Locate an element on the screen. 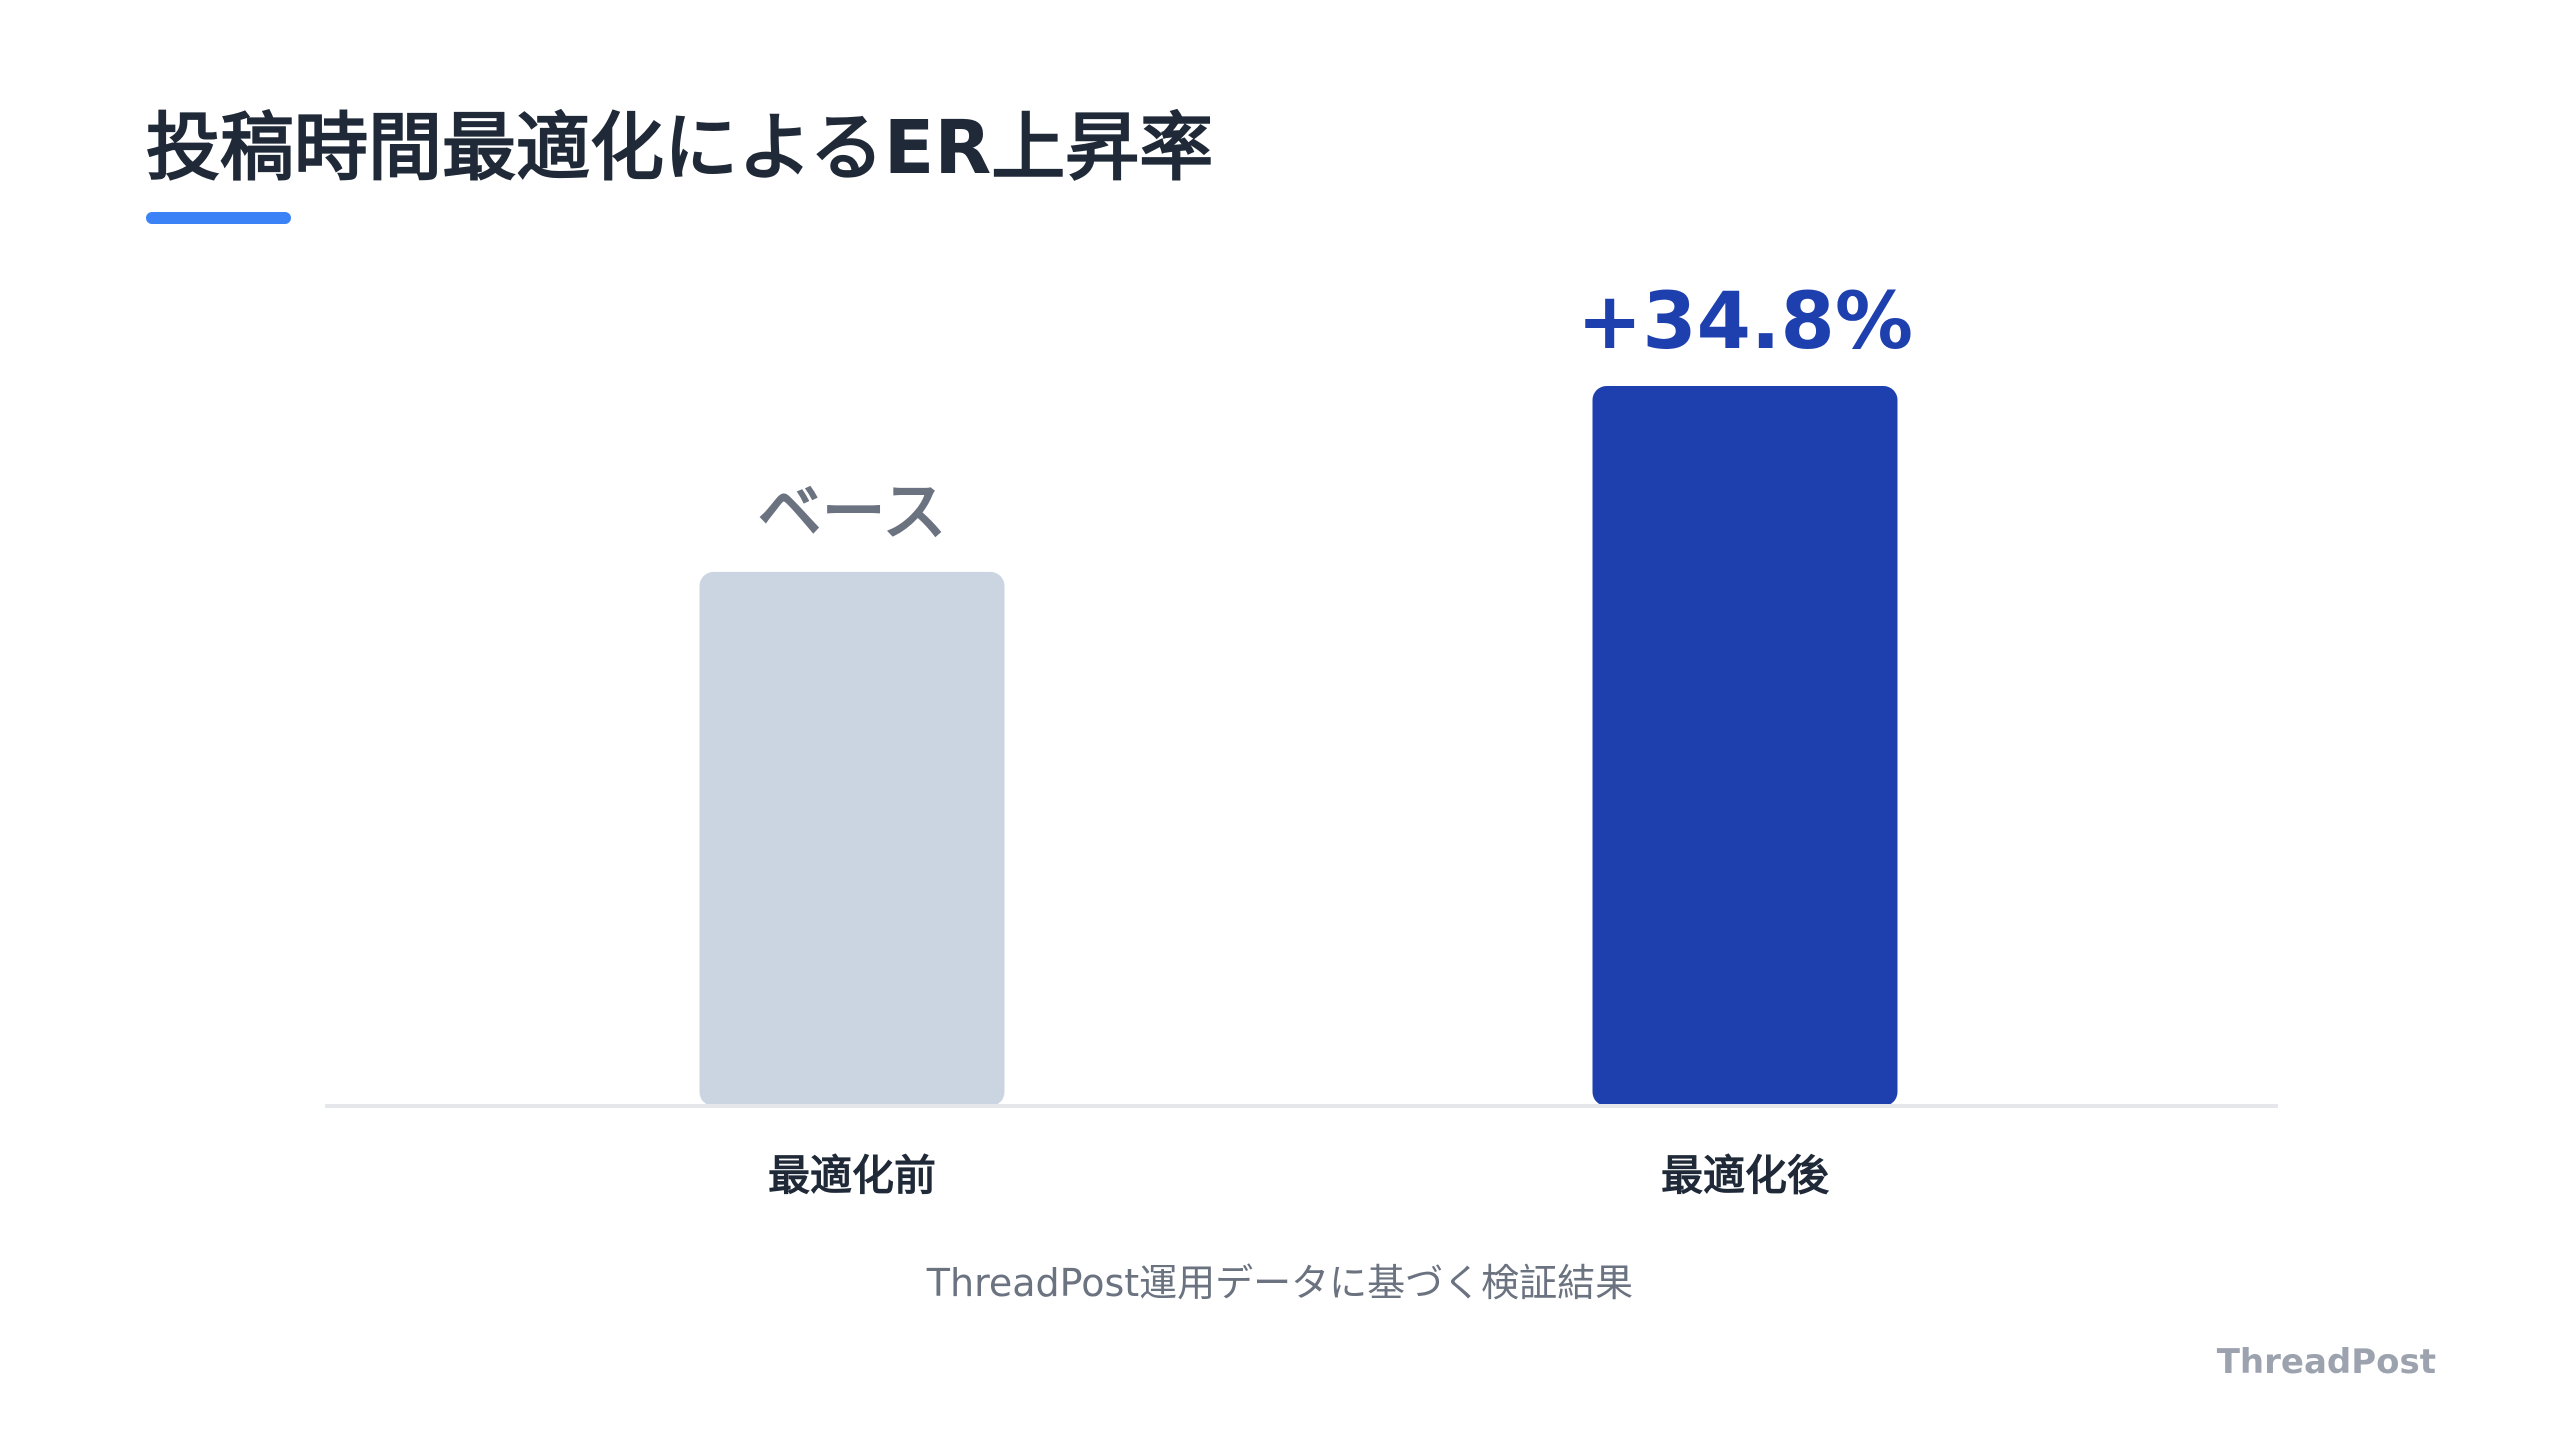 Image resolution: width=2560 pixels, height=1440 pixels. bar-before is located at coordinates (852, 838).